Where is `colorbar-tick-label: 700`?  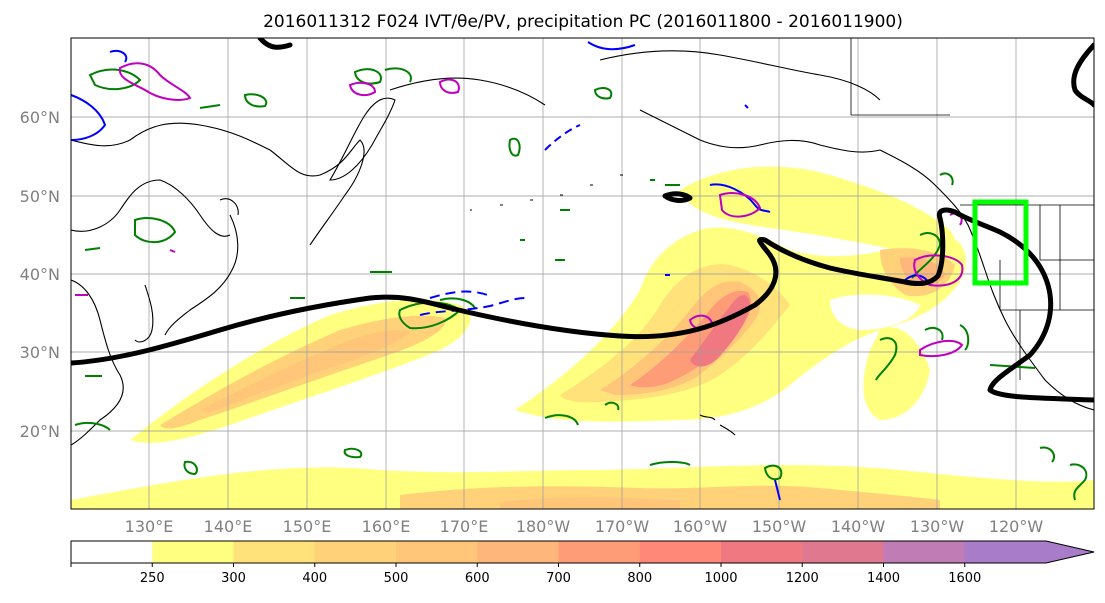
colorbar-tick-label: 700 is located at coordinates (558, 578).